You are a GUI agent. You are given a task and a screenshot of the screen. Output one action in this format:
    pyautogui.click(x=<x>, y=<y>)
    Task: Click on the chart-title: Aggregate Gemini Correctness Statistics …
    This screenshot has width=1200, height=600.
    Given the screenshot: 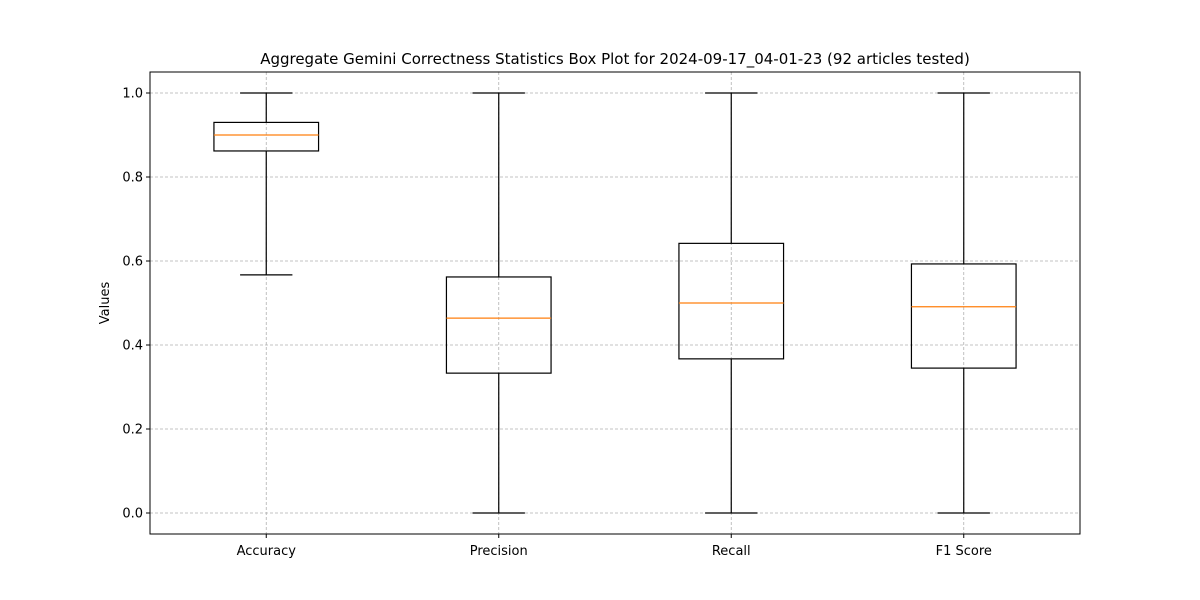 What is the action you would take?
    pyautogui.click(x=615, y=59)
    